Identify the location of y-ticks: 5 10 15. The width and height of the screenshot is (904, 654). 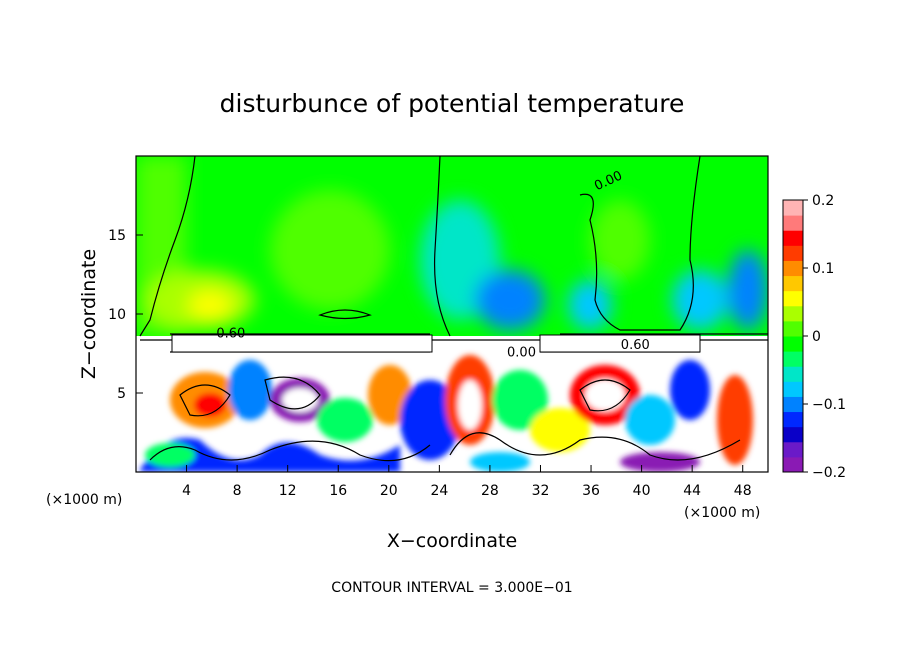
(125, 315).